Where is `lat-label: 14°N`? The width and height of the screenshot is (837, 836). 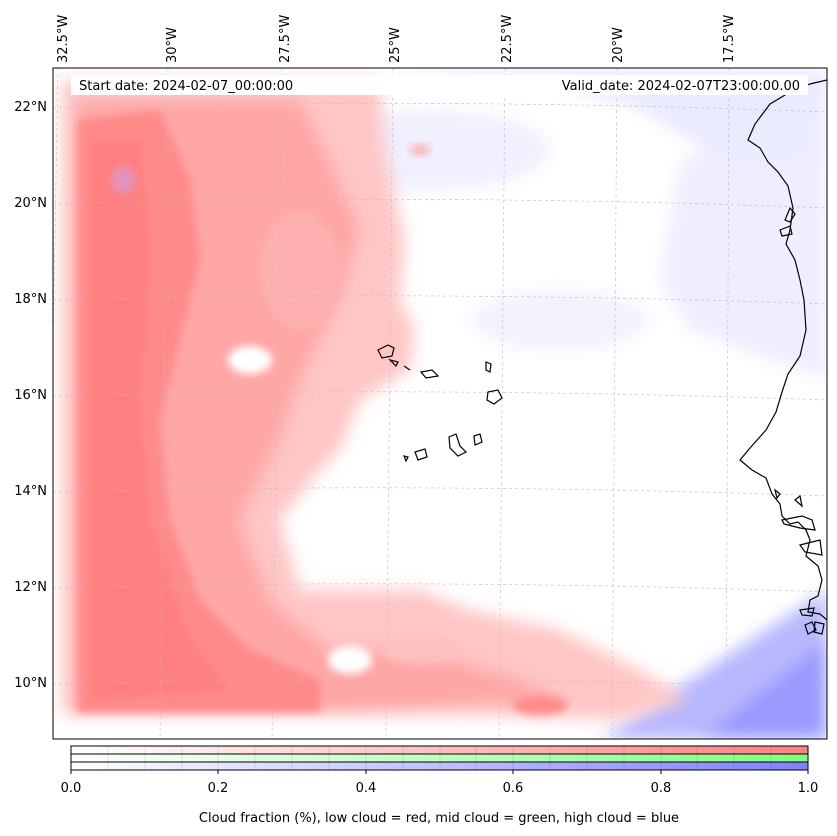 lat-label: 14°N is located at coordinates (30, 491).